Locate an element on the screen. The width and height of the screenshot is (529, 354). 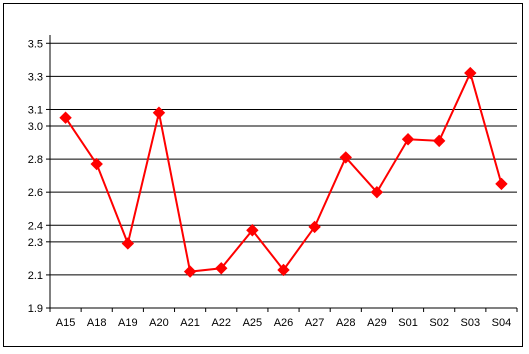
x-tick-label: S03 is located at coordinates (471, 323).